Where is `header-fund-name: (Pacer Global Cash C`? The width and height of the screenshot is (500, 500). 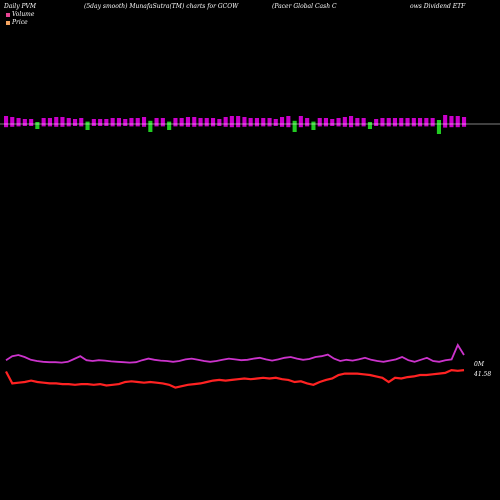
header-fund-name: (Pacer Global Cash C is located at coordinates (304, 6).